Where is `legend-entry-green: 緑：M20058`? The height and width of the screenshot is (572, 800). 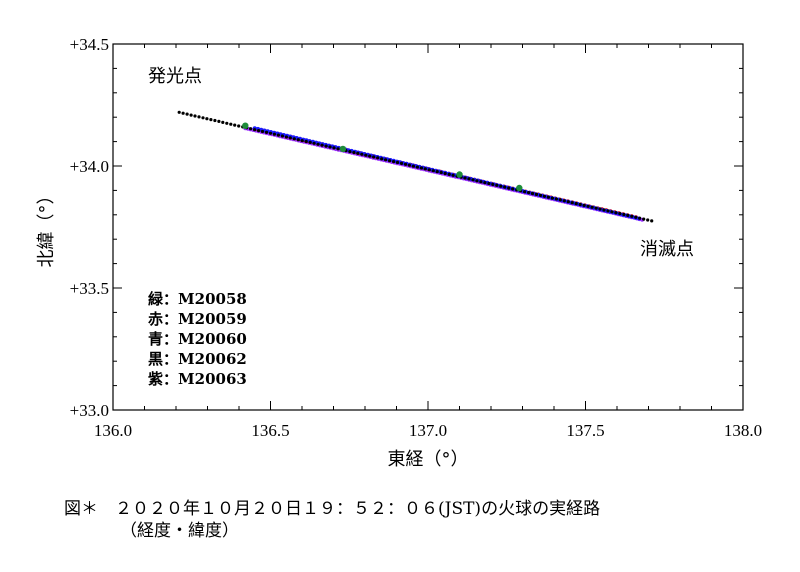 legend-entry-green: 緑：M20058 is located at coordinates (197, 299).